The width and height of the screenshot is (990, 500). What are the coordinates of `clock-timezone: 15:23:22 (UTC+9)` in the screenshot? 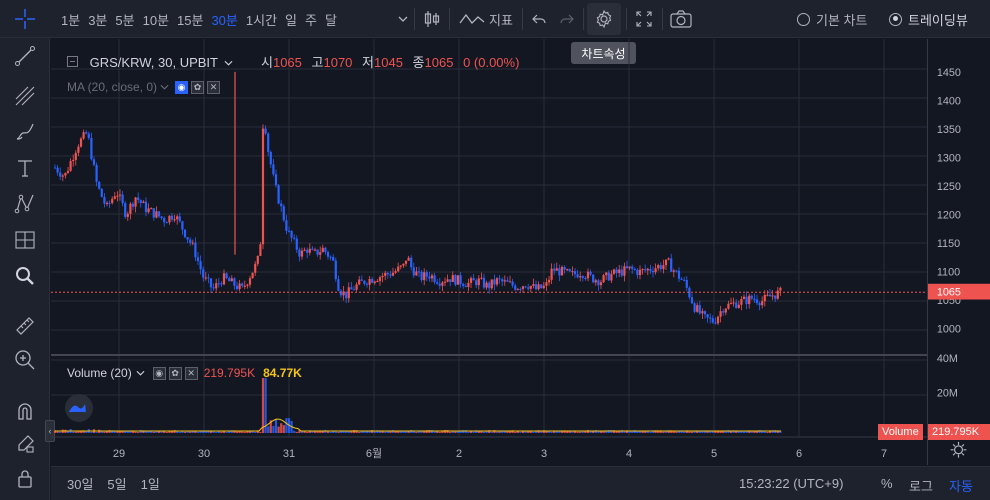 It's located at (791, 483).